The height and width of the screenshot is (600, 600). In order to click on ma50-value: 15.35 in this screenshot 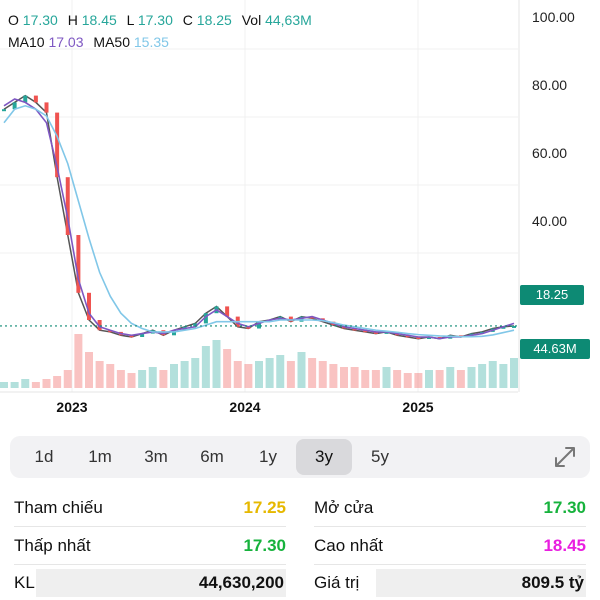, I will do `click(151, 42)`.